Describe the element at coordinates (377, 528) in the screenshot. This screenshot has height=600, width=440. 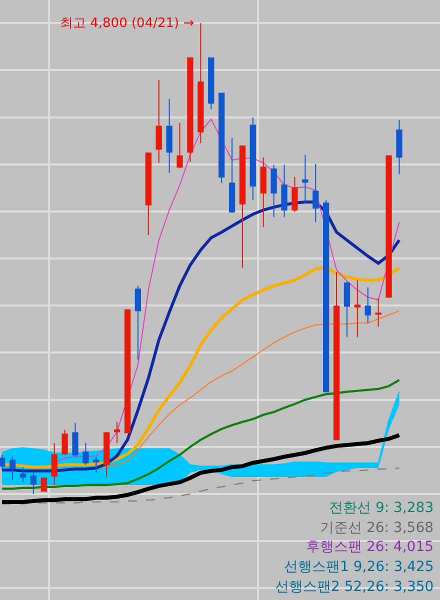
I see `text: 기준선 26: 3,568` at that location.